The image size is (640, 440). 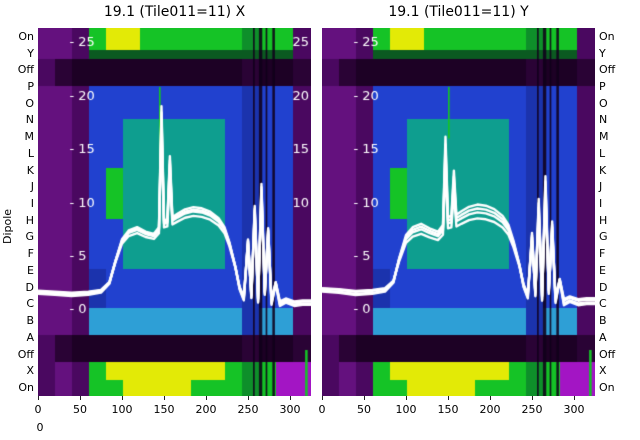 I want to click on x-axis-ticks-x: 0 50 100 150 200 250 300, so click(x=172, y=411).